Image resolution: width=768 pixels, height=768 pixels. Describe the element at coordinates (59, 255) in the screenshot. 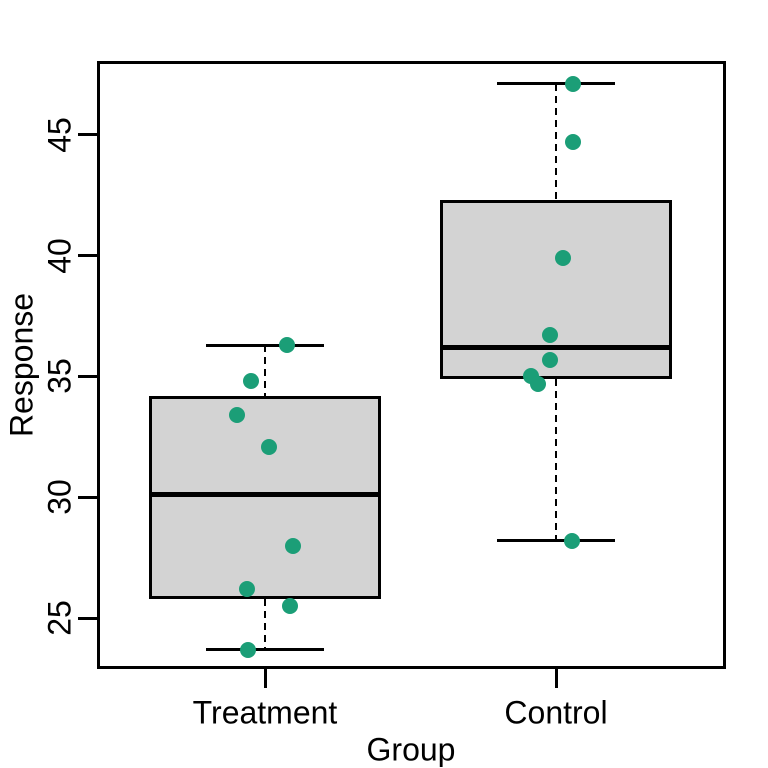

I see `y-tick-label: 40` at that location.